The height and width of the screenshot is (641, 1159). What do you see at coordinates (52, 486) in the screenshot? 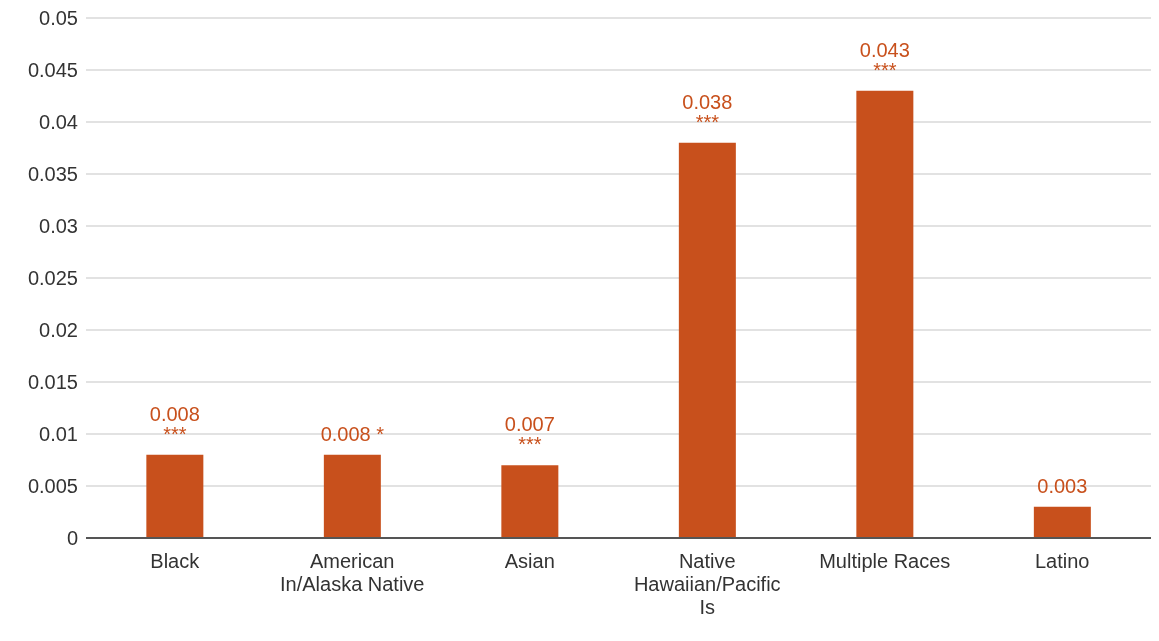
I see `y-tick-label: 0.005` at bounding box center [52, 486].